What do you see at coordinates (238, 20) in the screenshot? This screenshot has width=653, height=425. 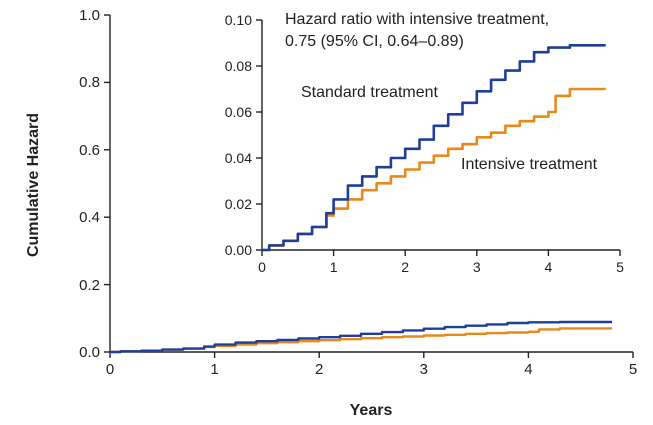 I see `inset-y-tick-label: 0.10` at bounding box center [238, 20].